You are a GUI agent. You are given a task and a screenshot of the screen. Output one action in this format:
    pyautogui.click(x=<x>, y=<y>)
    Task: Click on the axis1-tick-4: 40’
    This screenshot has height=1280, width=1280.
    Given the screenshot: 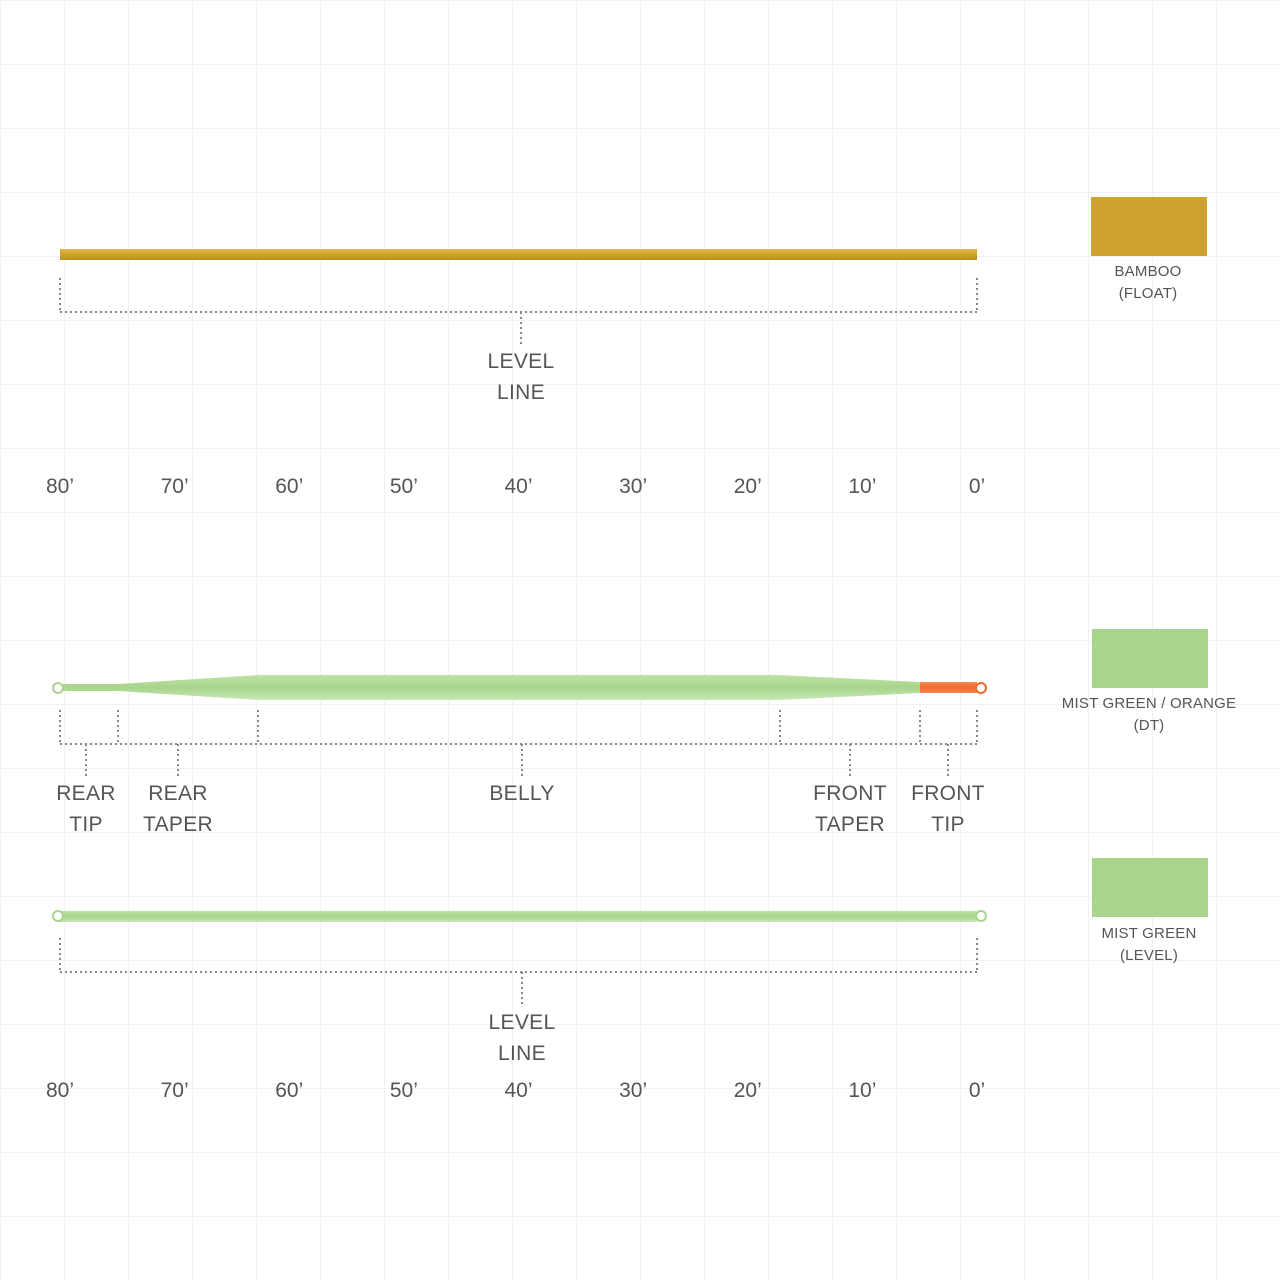 What is the action you would take?
    pyautogui.click(x=518, y=486)
    